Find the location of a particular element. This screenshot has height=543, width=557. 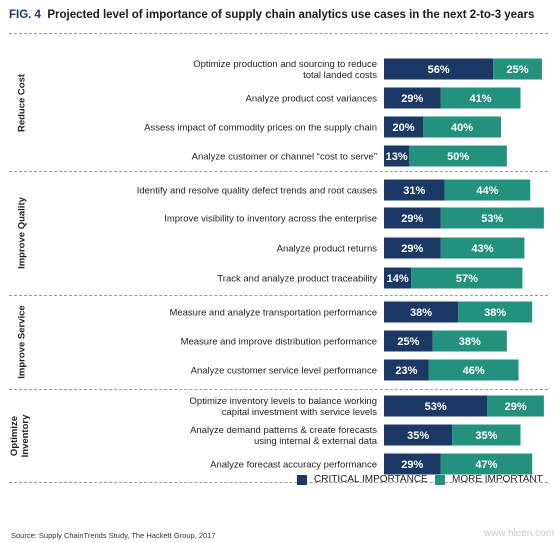

legend-item-critical: CRITICAL IMPORTANCE is located at coordinates (362, 479).